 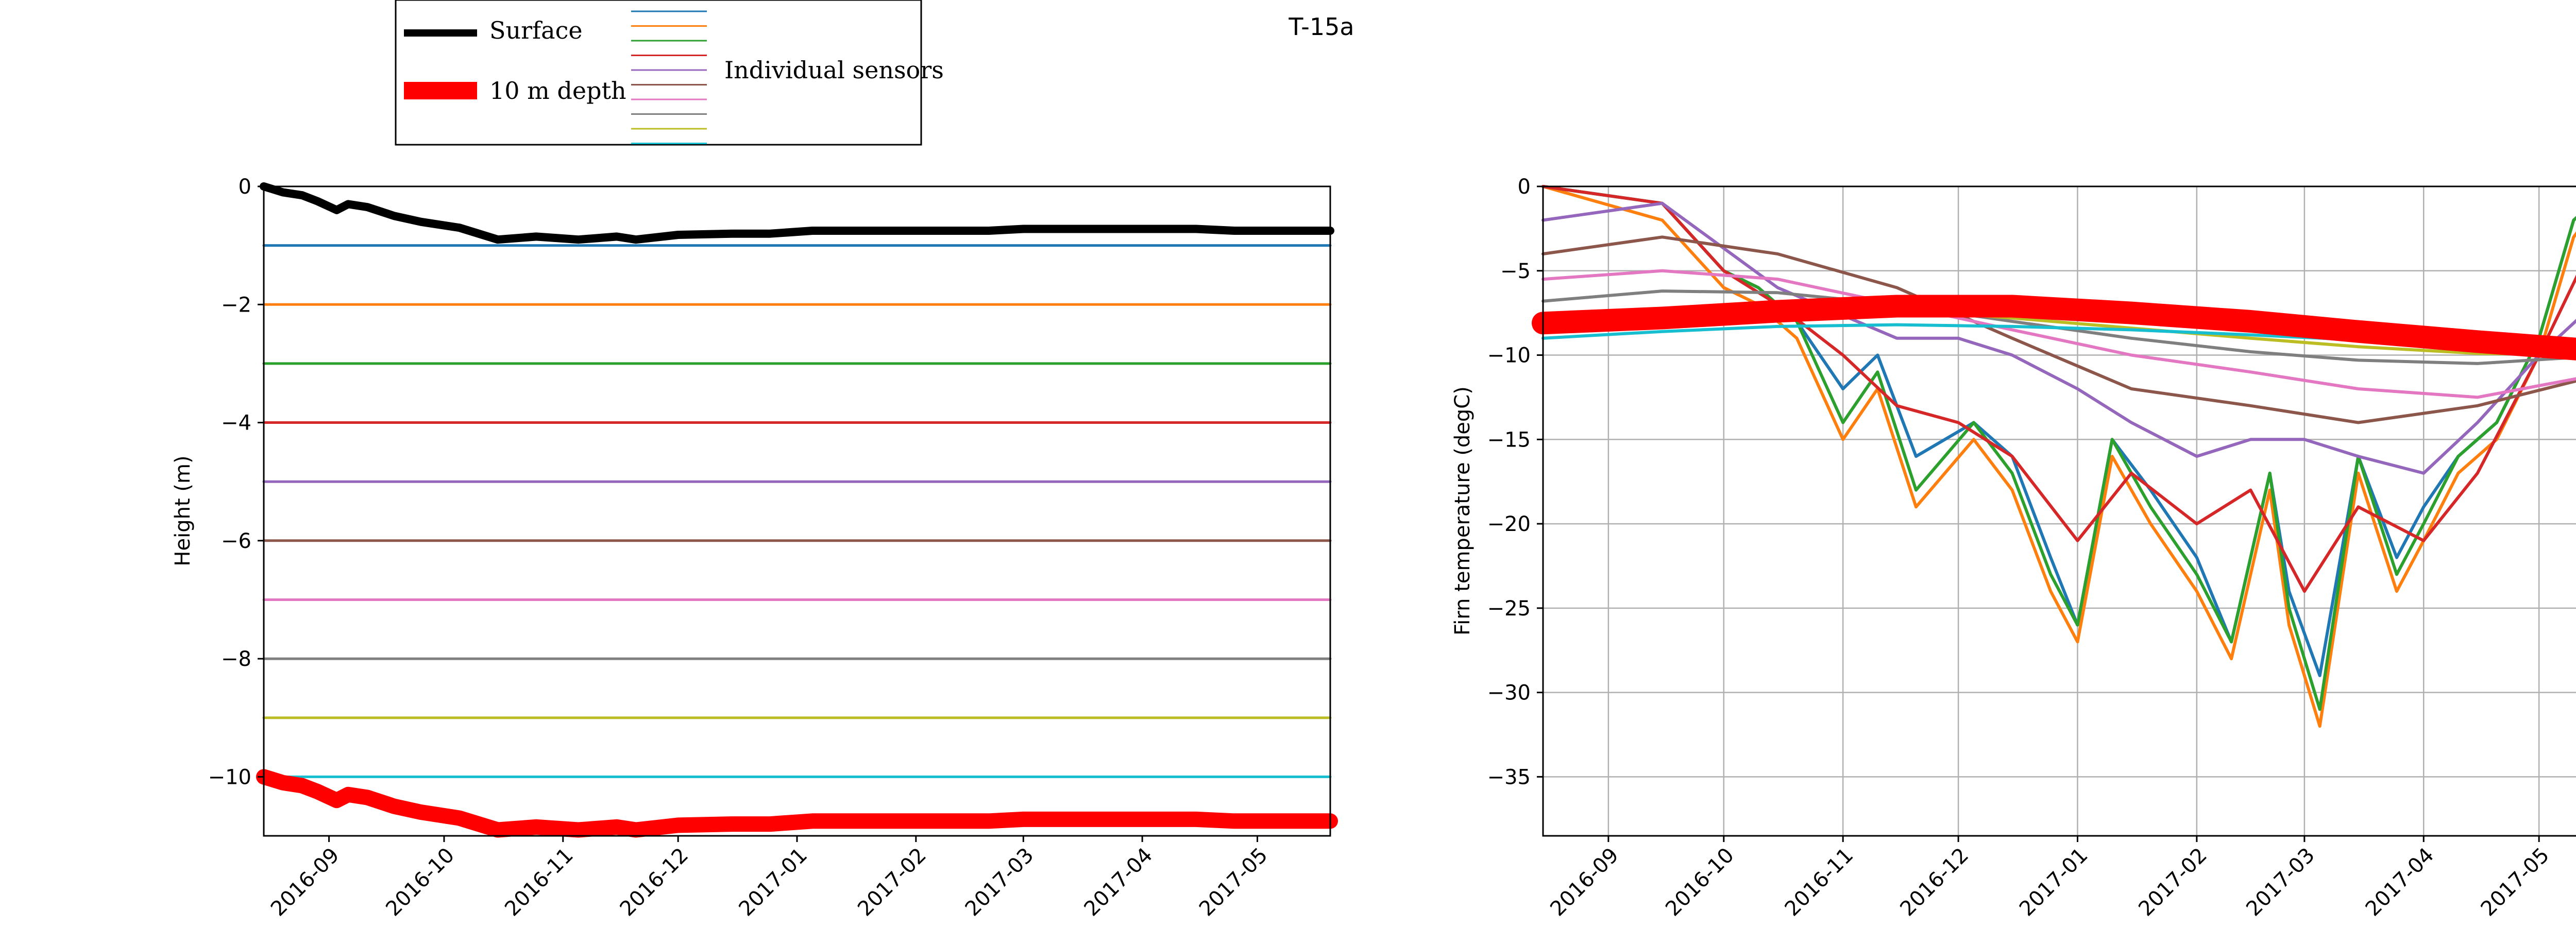 What do you see at coordinates (669, 77) in the screenshot?
I see `legend-sensor-lines` at bounding box center [669, 77].